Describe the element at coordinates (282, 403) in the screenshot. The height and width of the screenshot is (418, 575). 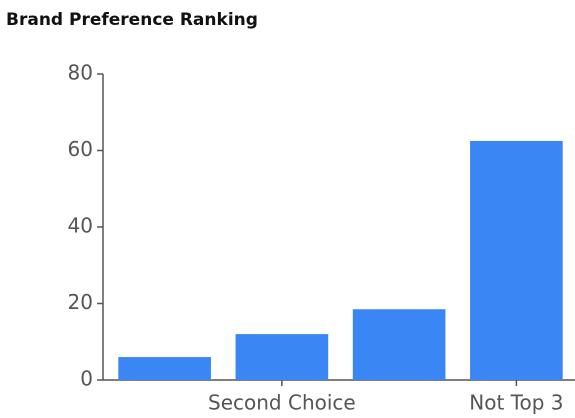
I see `x-tick-label: Second Choice` at that location.